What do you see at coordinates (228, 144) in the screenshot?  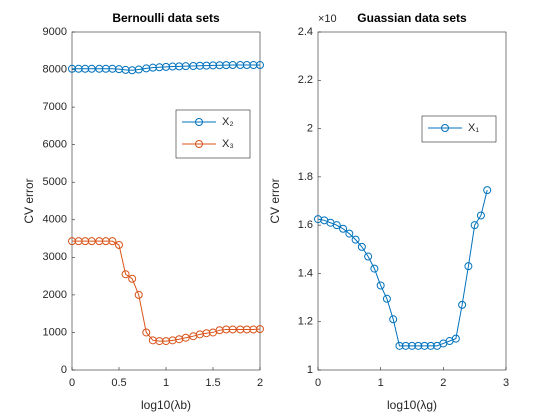 I see `legend-label: X₃` at bounding box center [228, 144].